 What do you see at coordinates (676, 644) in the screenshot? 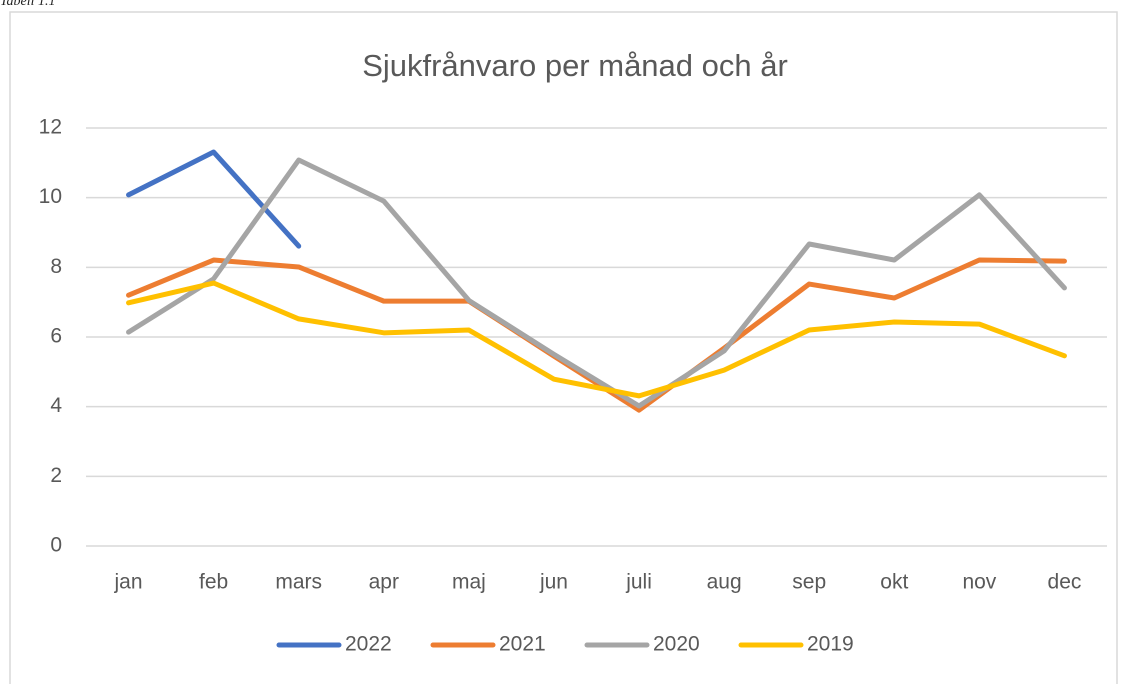
I see `legend-label: 2020` at bounding box center [676, 644].